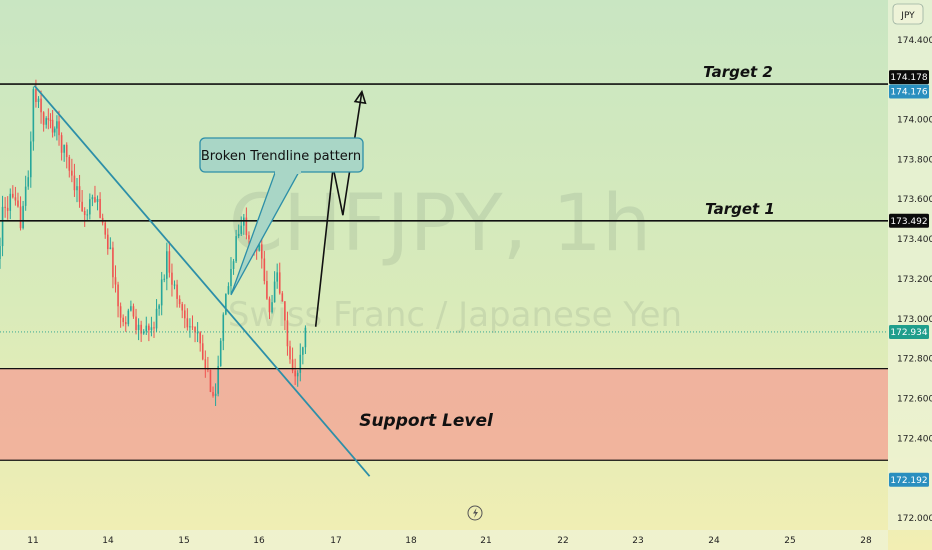 This screenshot has width=932, height=550. Describe the element at coordinates (789, 541) in the screenshot. I see `time-tick-label: 25` at that location.